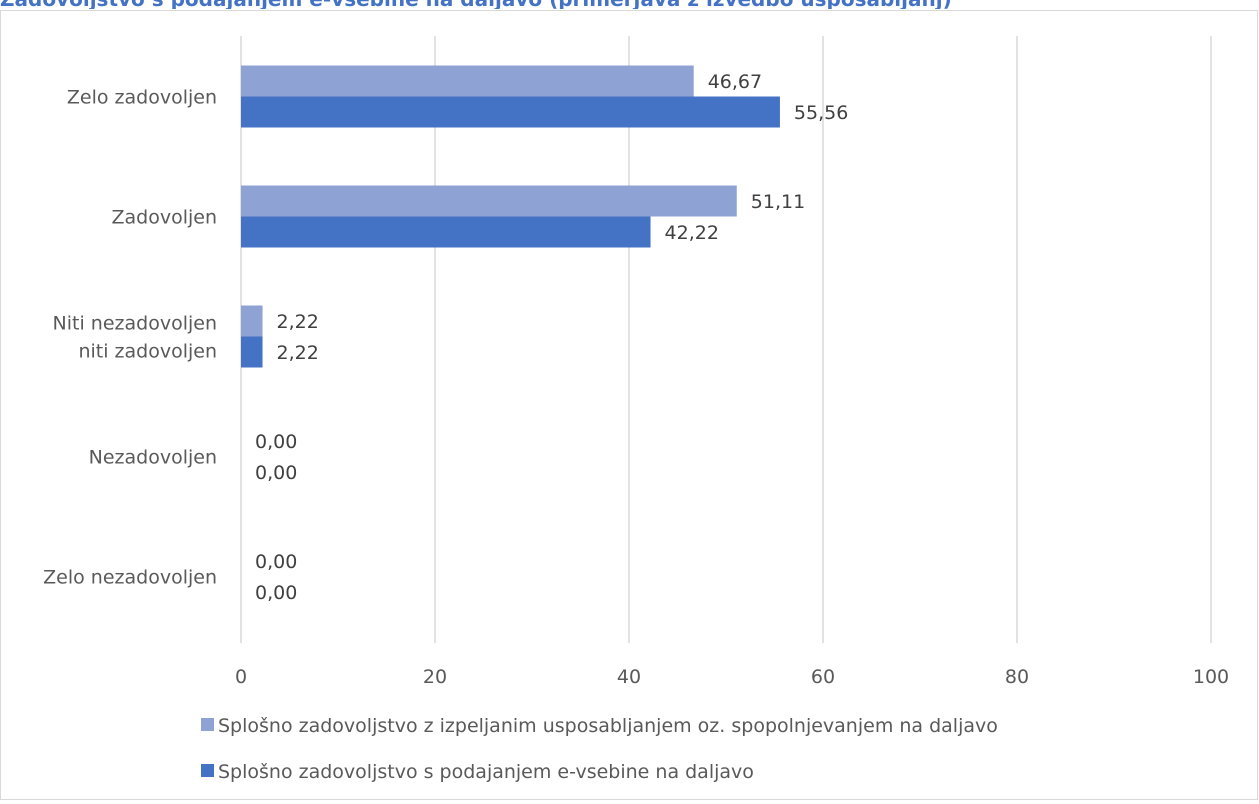 This screenshot has height=804, width=1259. I want to click on x-tick-label: 100, so click(1211, 677).